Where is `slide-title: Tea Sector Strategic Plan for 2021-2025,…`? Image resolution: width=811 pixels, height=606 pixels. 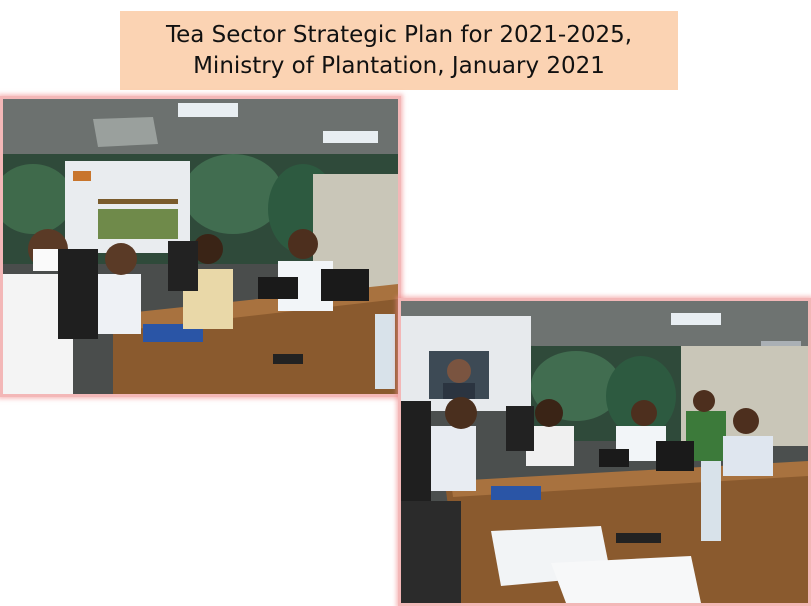
slide-title: Tea Sector Strategic Plan for 2021-2025,… is located at coordinates (399, 50).